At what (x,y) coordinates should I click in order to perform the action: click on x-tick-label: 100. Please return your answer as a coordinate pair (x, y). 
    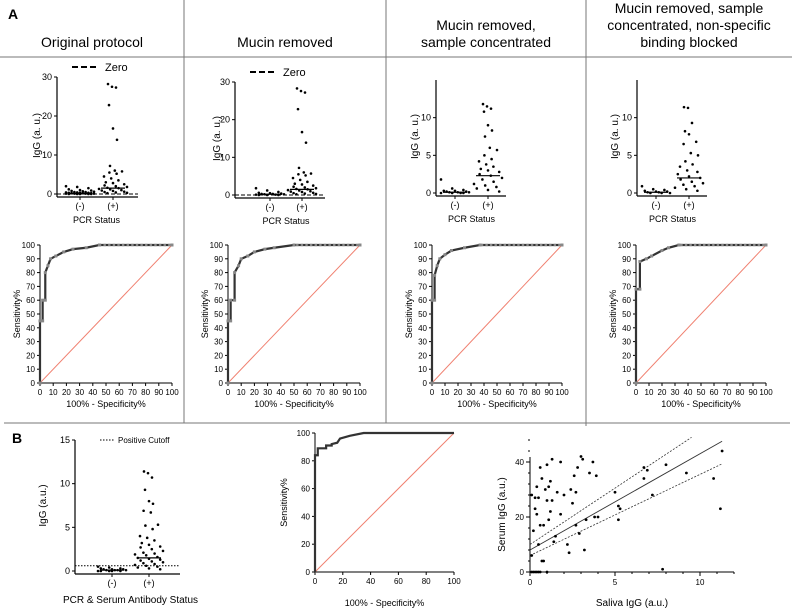
    Looking at the image, I should click on (562, 392).